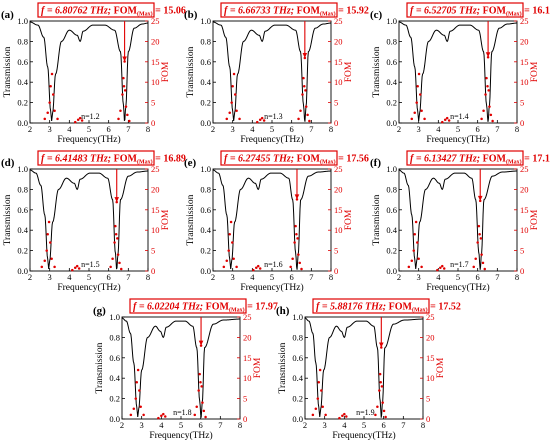 The height and width of the screenshot is (445, 550). Describe the element at coordinates (169, 307) in the screenshot. I see `title-frequency: f = 6.02204 THz;` at that location.